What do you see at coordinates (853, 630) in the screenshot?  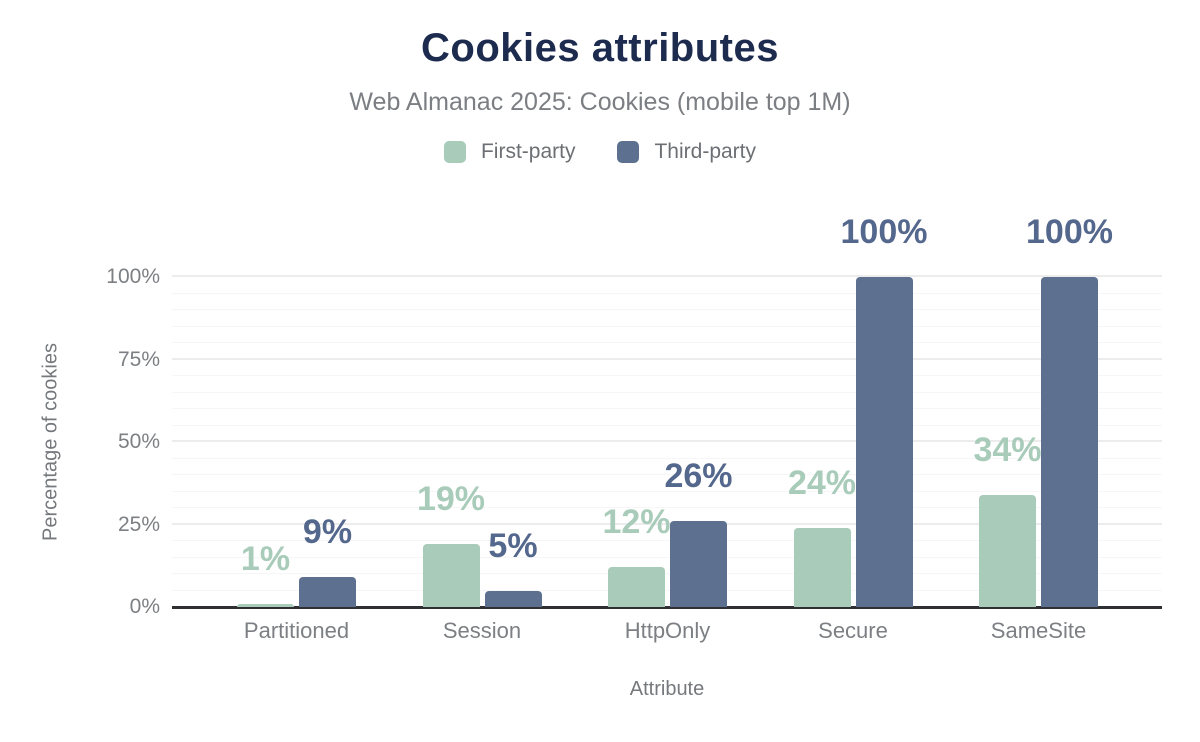 I see `x-category-label-secure: Secure` at bounding box center [853, 630].